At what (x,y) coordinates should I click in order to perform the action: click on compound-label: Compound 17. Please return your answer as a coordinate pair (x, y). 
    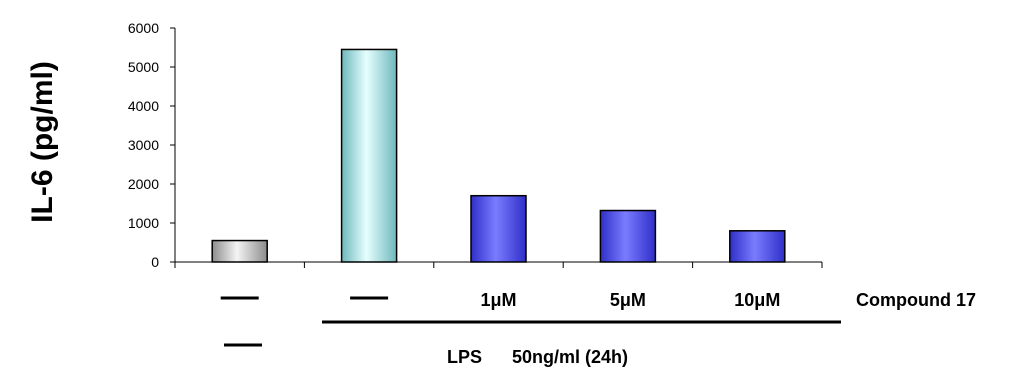
    Looking at the image, I should click on (916, 300).